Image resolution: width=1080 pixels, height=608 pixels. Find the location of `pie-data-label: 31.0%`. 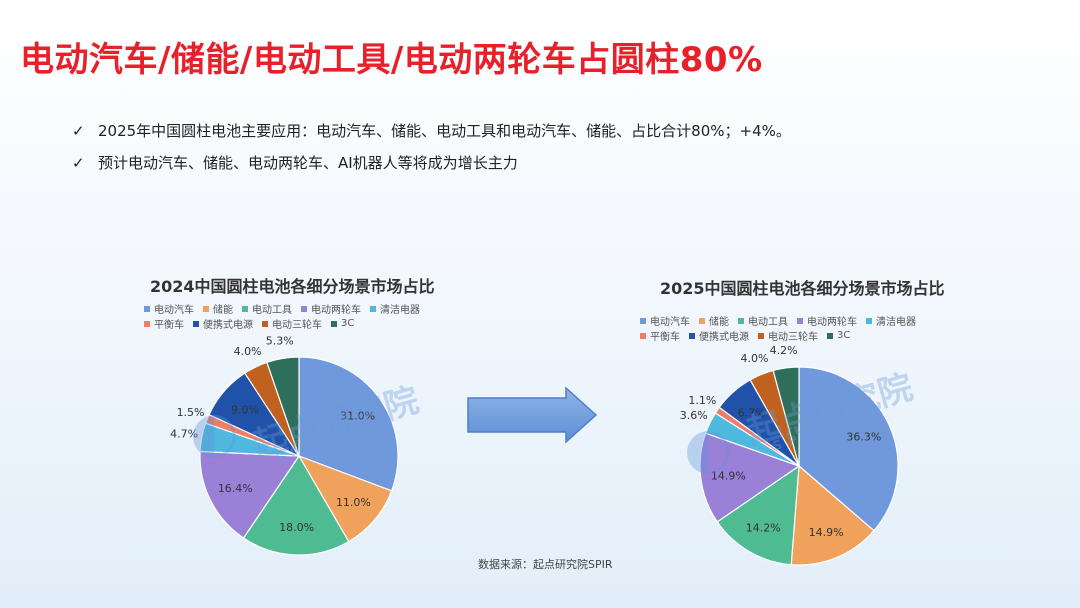

pie-data-label: 31.0% is located at coordinates (357, 415).